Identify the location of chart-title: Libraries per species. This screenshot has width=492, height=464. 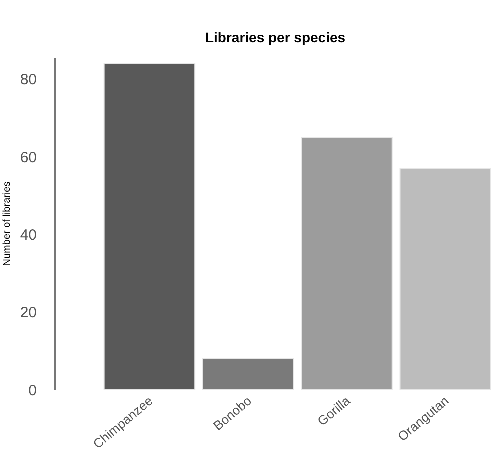
(275, 37).